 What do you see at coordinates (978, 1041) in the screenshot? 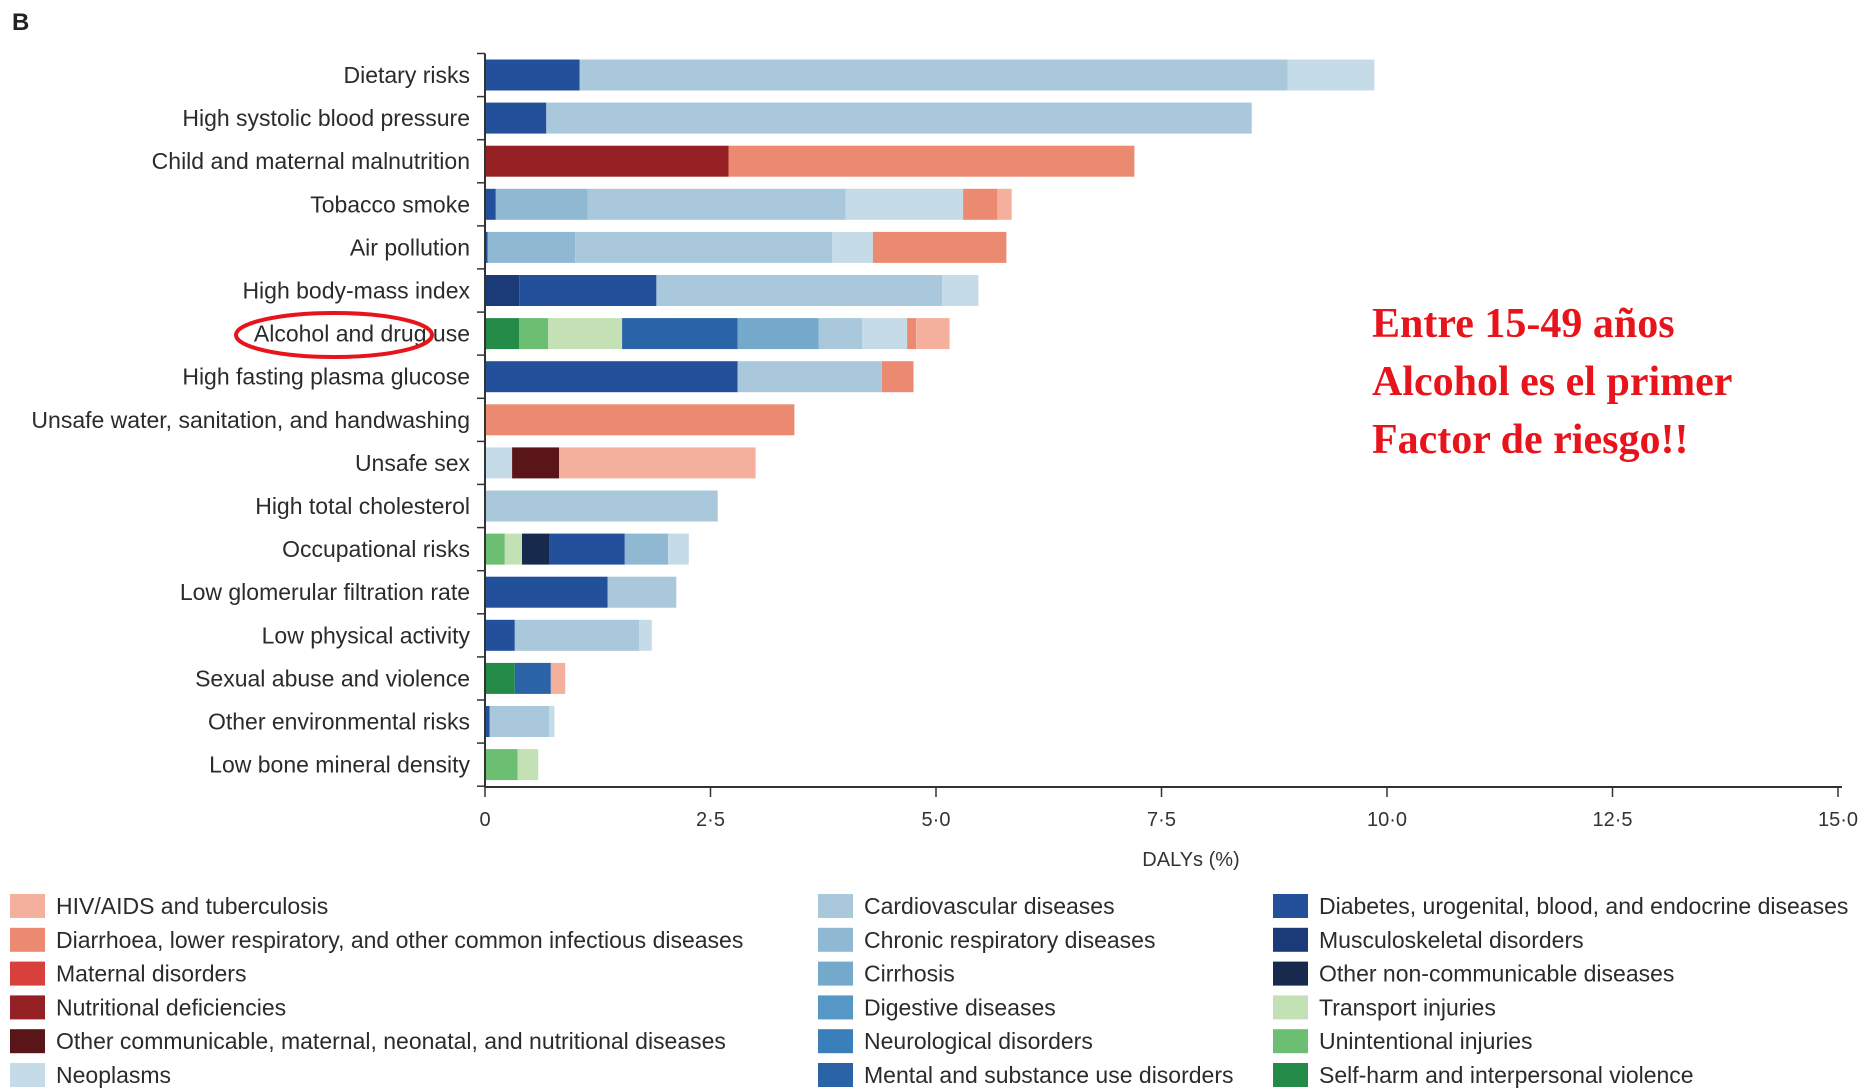
I see `legend-label: Neurological disorders` at bounding box center [978, 1041].